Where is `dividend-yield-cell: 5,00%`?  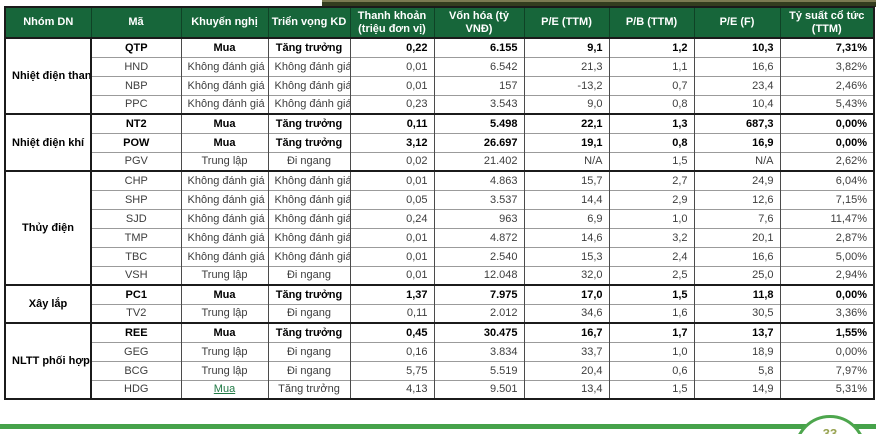
dividend-yield-cell: 5,00% is located at coordinates (827, 256).